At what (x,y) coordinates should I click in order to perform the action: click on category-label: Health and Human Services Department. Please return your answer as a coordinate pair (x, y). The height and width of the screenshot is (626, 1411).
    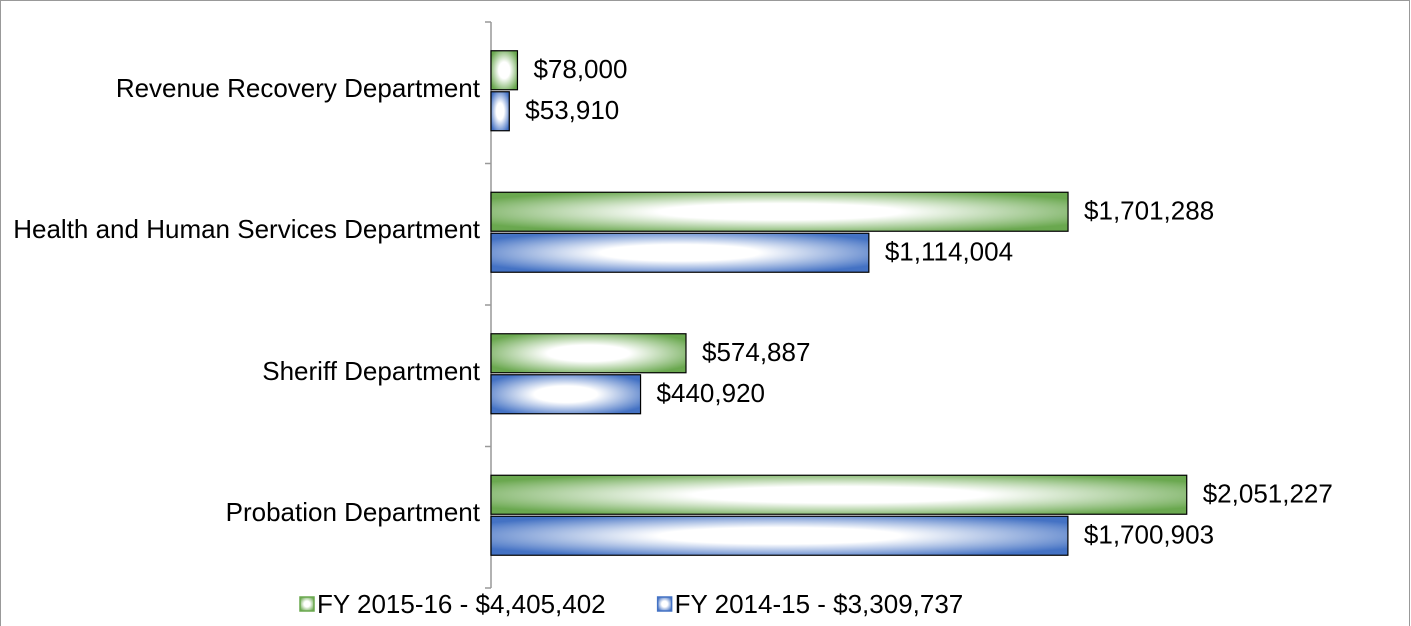
    Looking at the image, I should click on (246, 229).